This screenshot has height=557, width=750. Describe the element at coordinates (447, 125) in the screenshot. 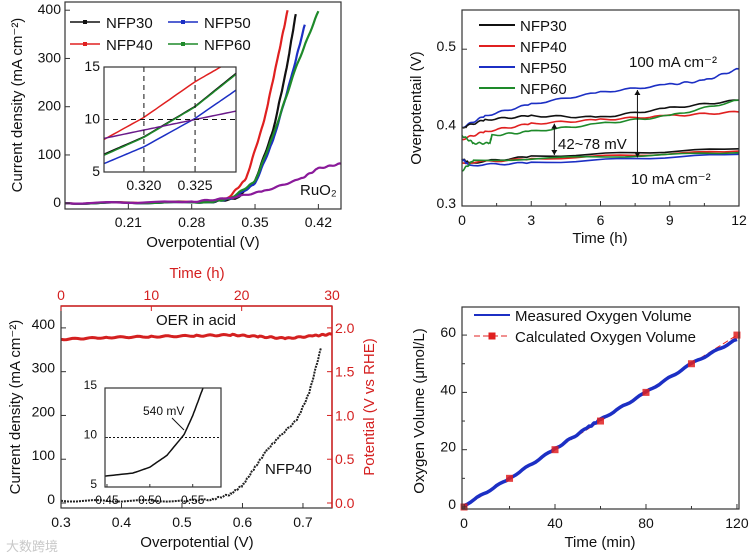

I see `y-tick-label: 0.4` at that location.